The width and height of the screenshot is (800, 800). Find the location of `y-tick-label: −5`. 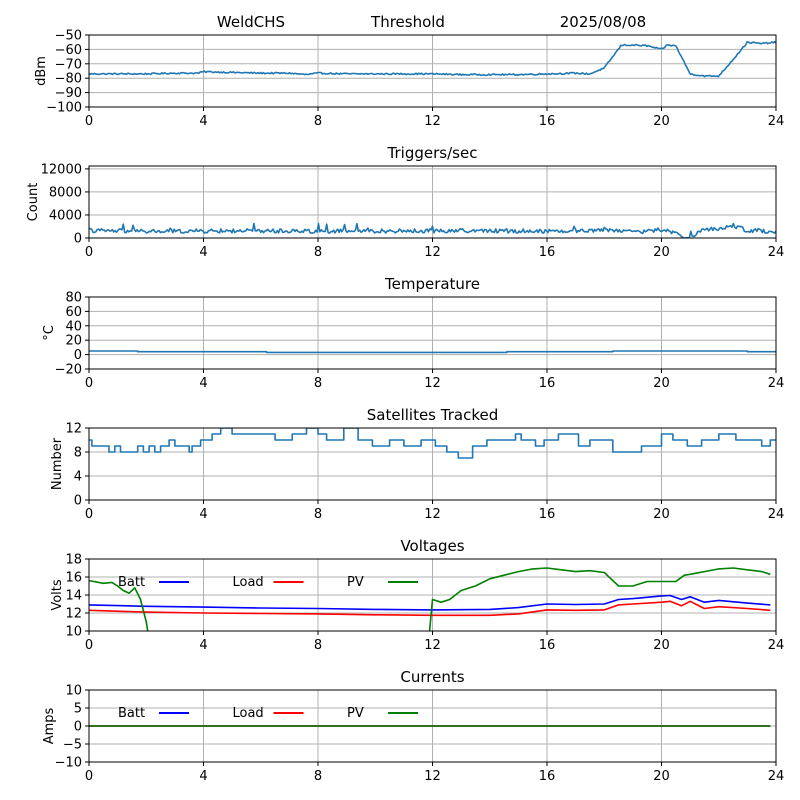

y-tick-label: −5 is located at coordinates (72, 745).